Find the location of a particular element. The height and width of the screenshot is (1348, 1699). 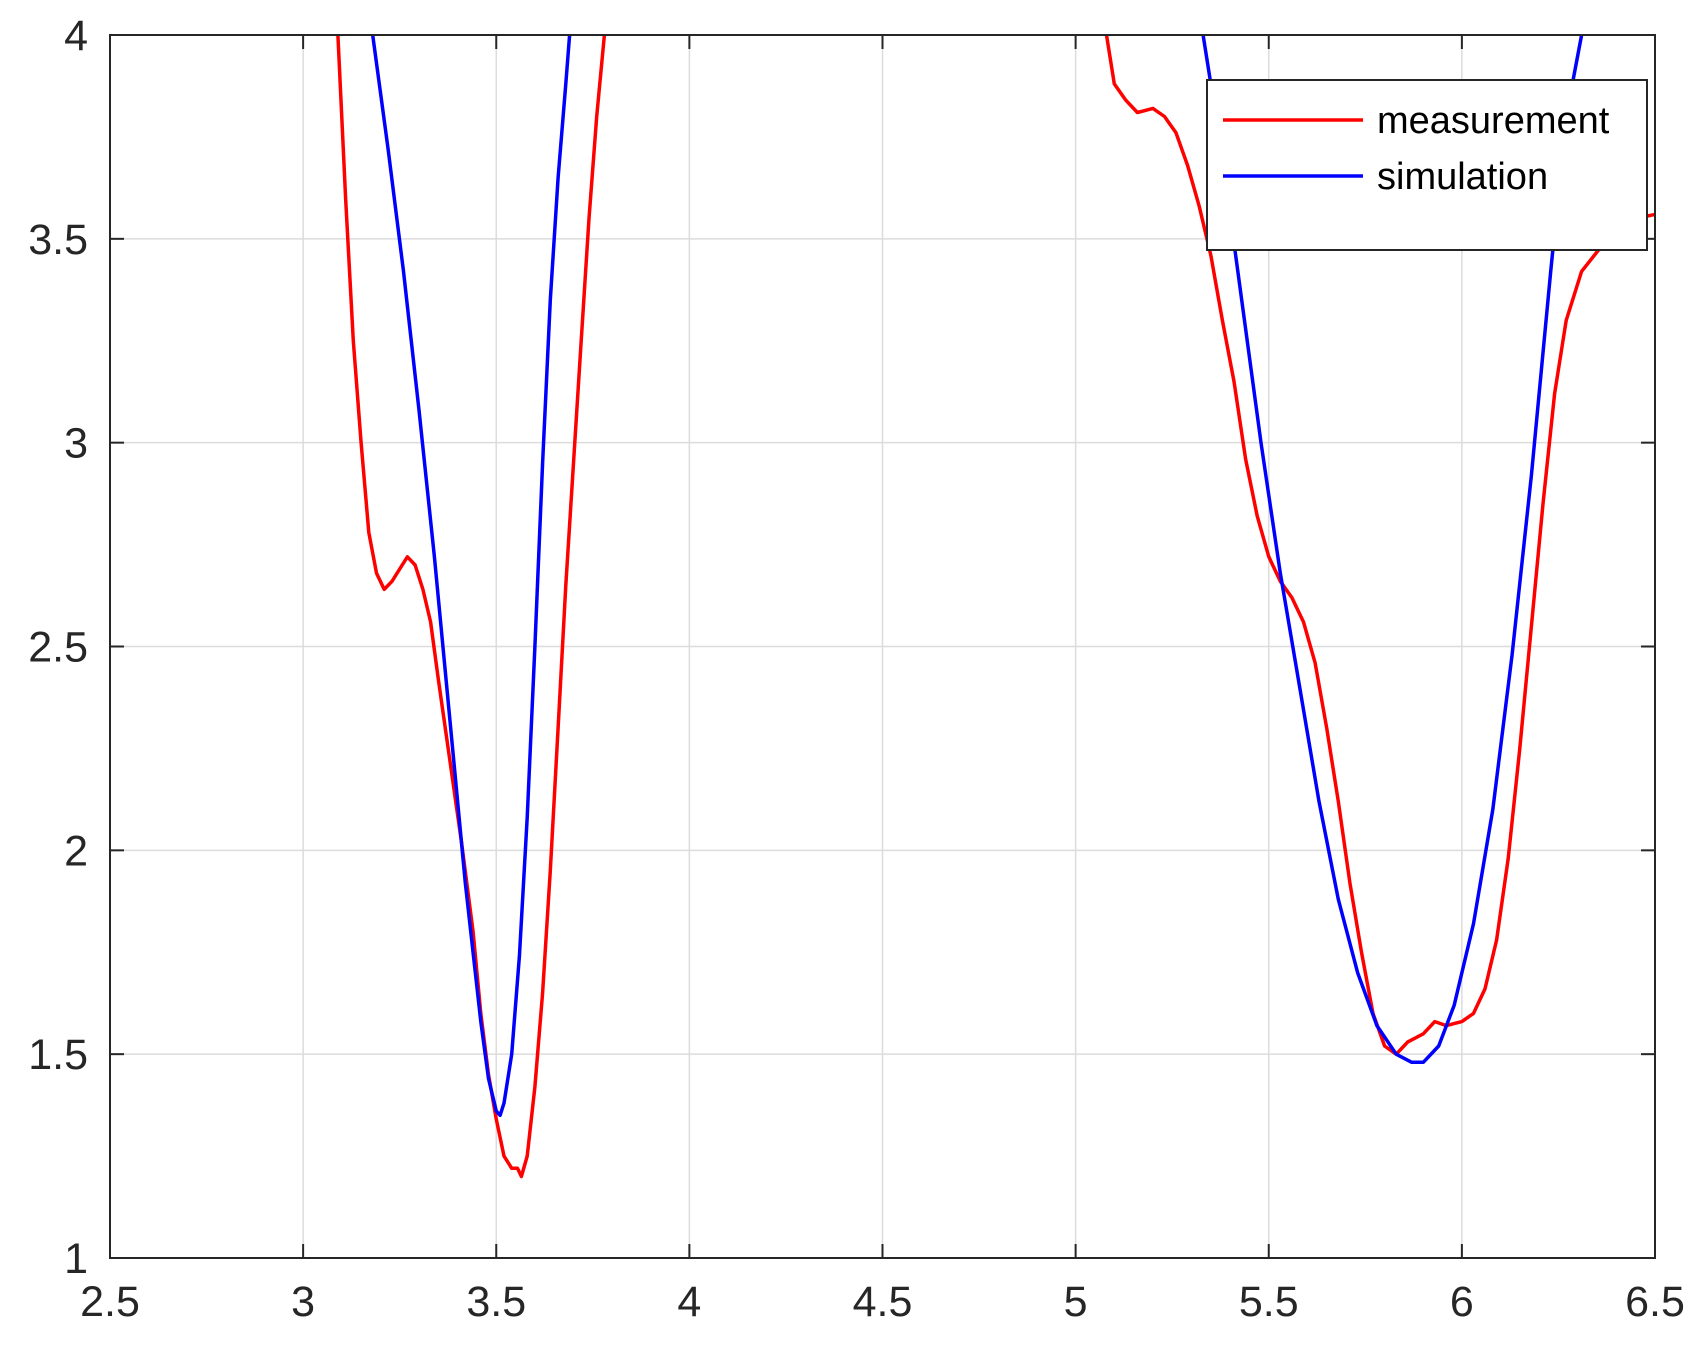

simulation-line is located at coordinates (471, 576).